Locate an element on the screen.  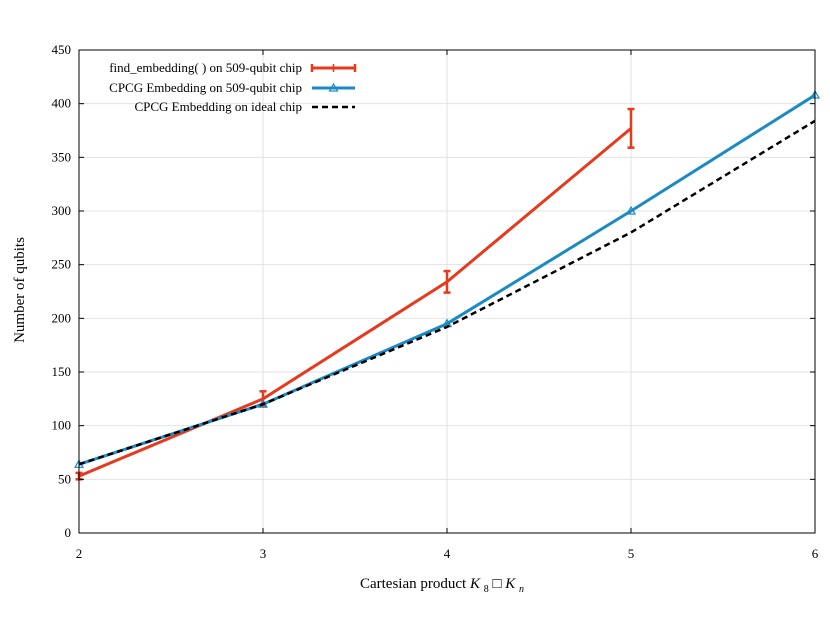
data-point-marker is located at coordinates (631, 210).